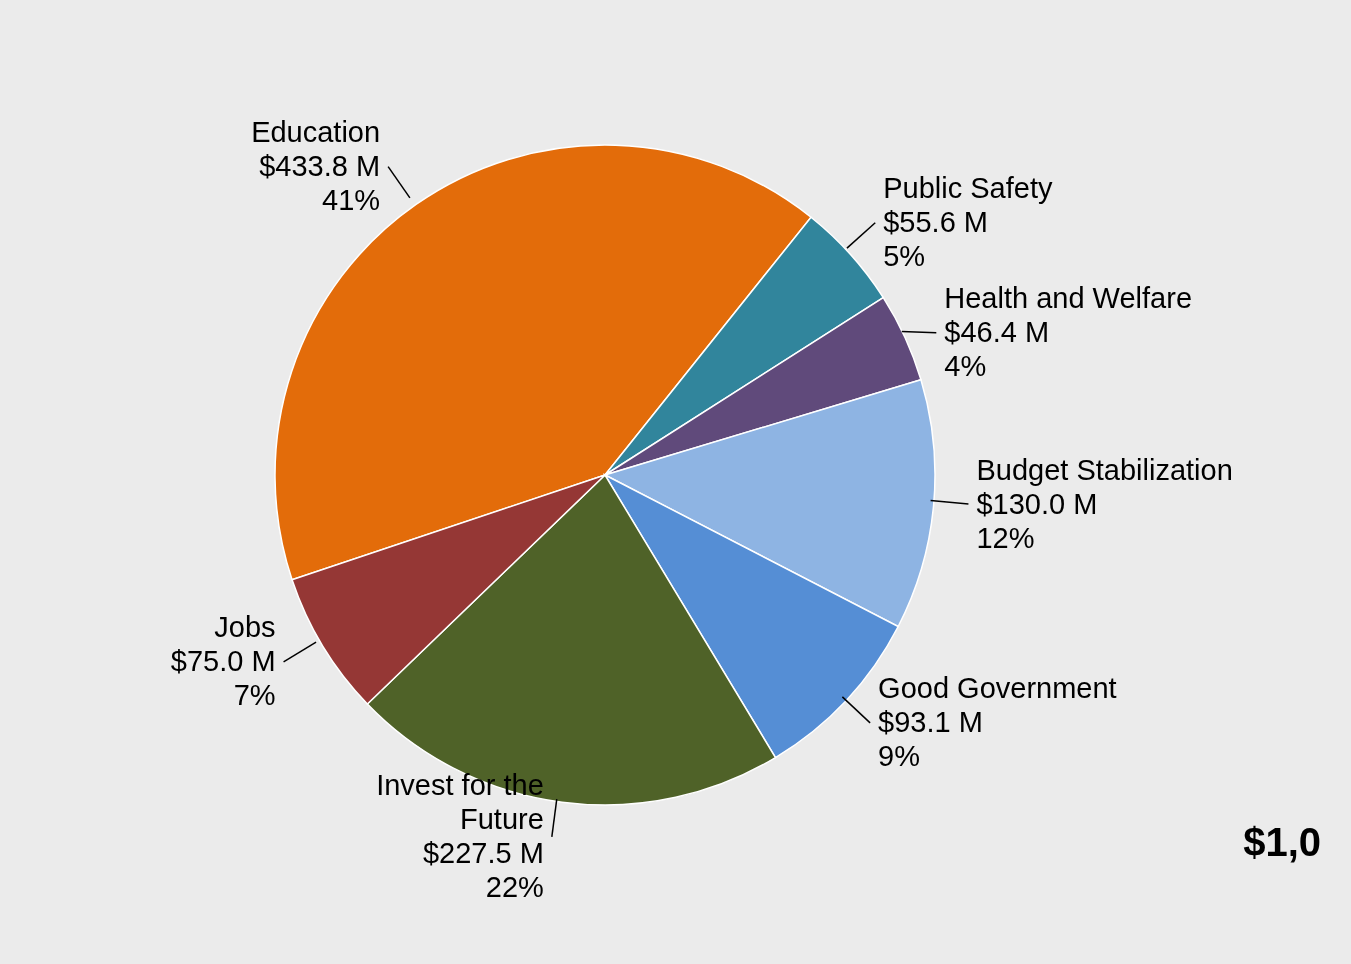 The image size is (1351, 964). I want to click on slice-label: Public Safety, so click(968, 188).